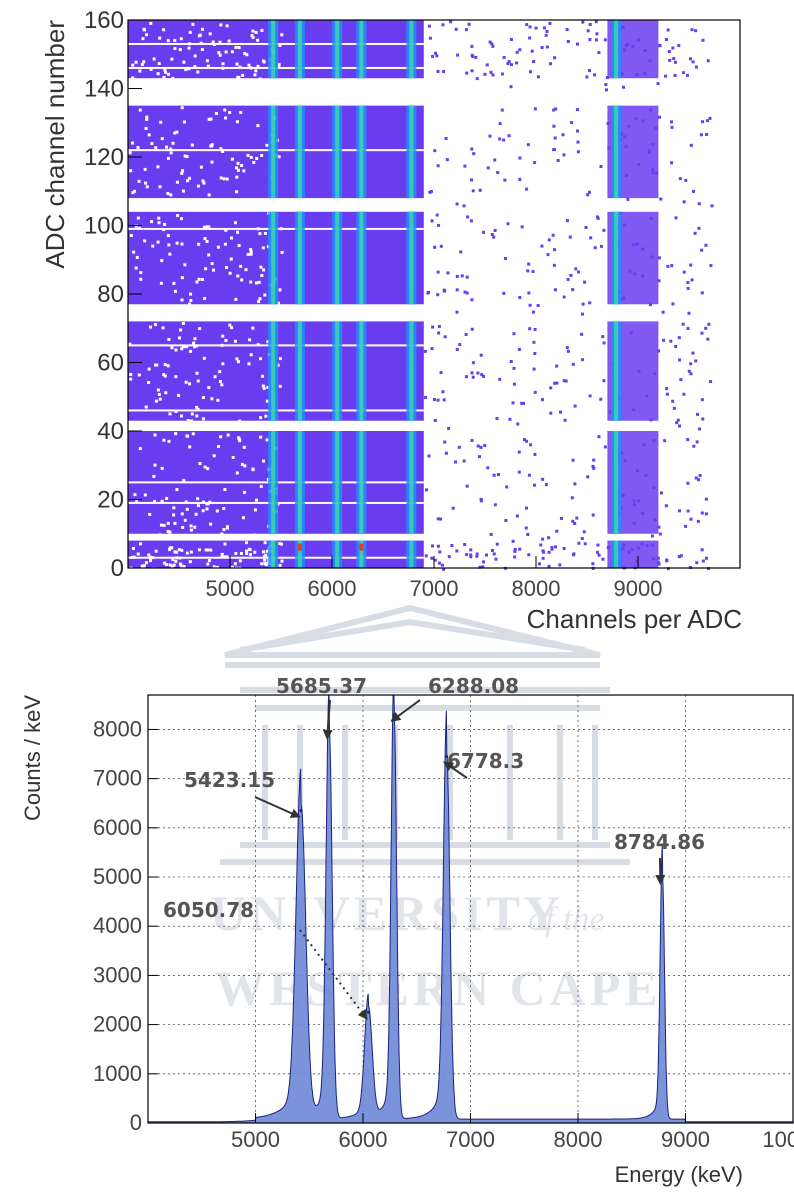  What do you see at coordinates (634, 619) in the screenshot?
I see `heatmap-x-axis-label: Channels per ADC` at bounding box center [634, 619].